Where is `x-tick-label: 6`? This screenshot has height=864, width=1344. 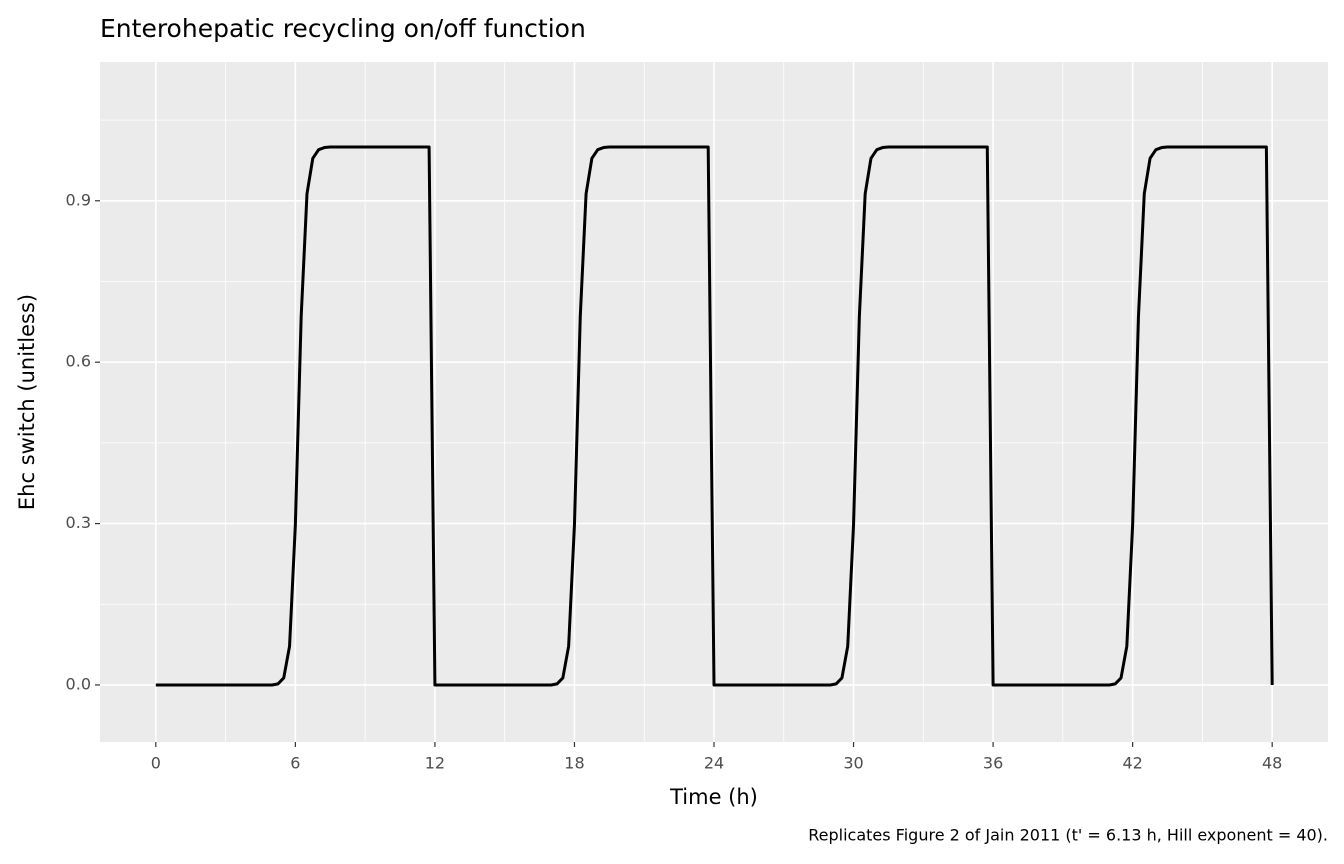 x-tick-label: 6 is located at coordinates (295, 763).